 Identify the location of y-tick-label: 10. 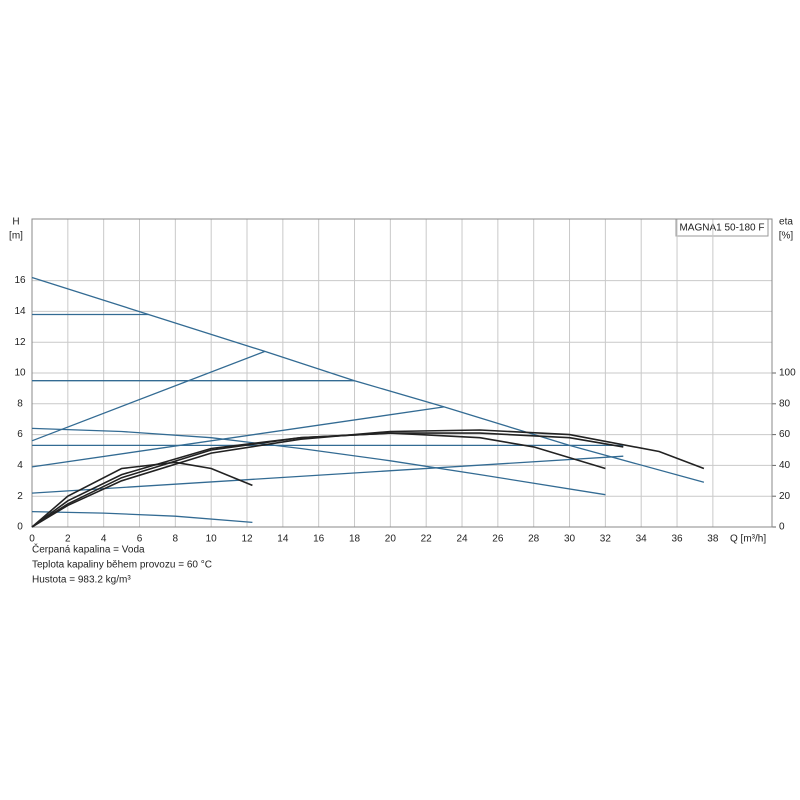
(20, 373).